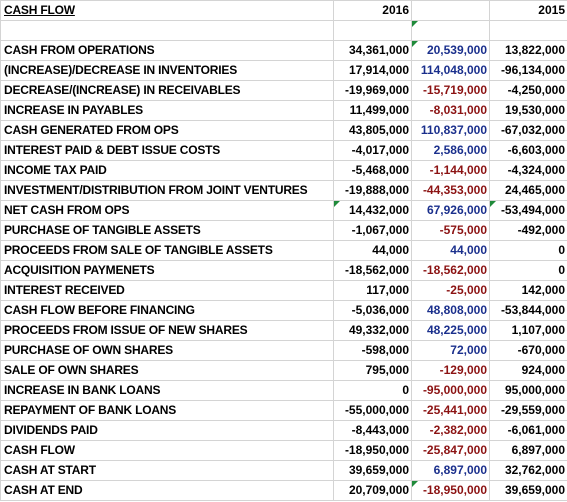  What do you see at coordinates (167, 90) in the screenshot?
I see `row-label: DECREASE/(INCREASE) IN RECEIVABLES` at bounding box center [167, 90].